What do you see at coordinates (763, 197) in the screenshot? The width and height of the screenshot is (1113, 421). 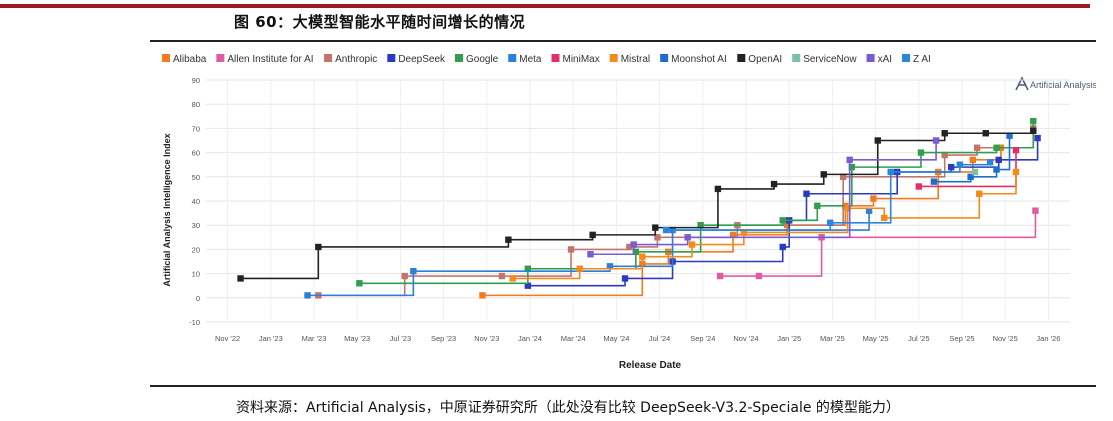 I see `series-xai` at bounding box center [763, 197].